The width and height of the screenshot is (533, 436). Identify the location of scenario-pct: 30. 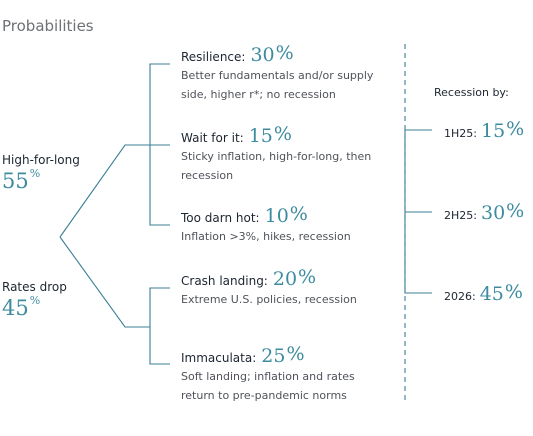
(262, 55).